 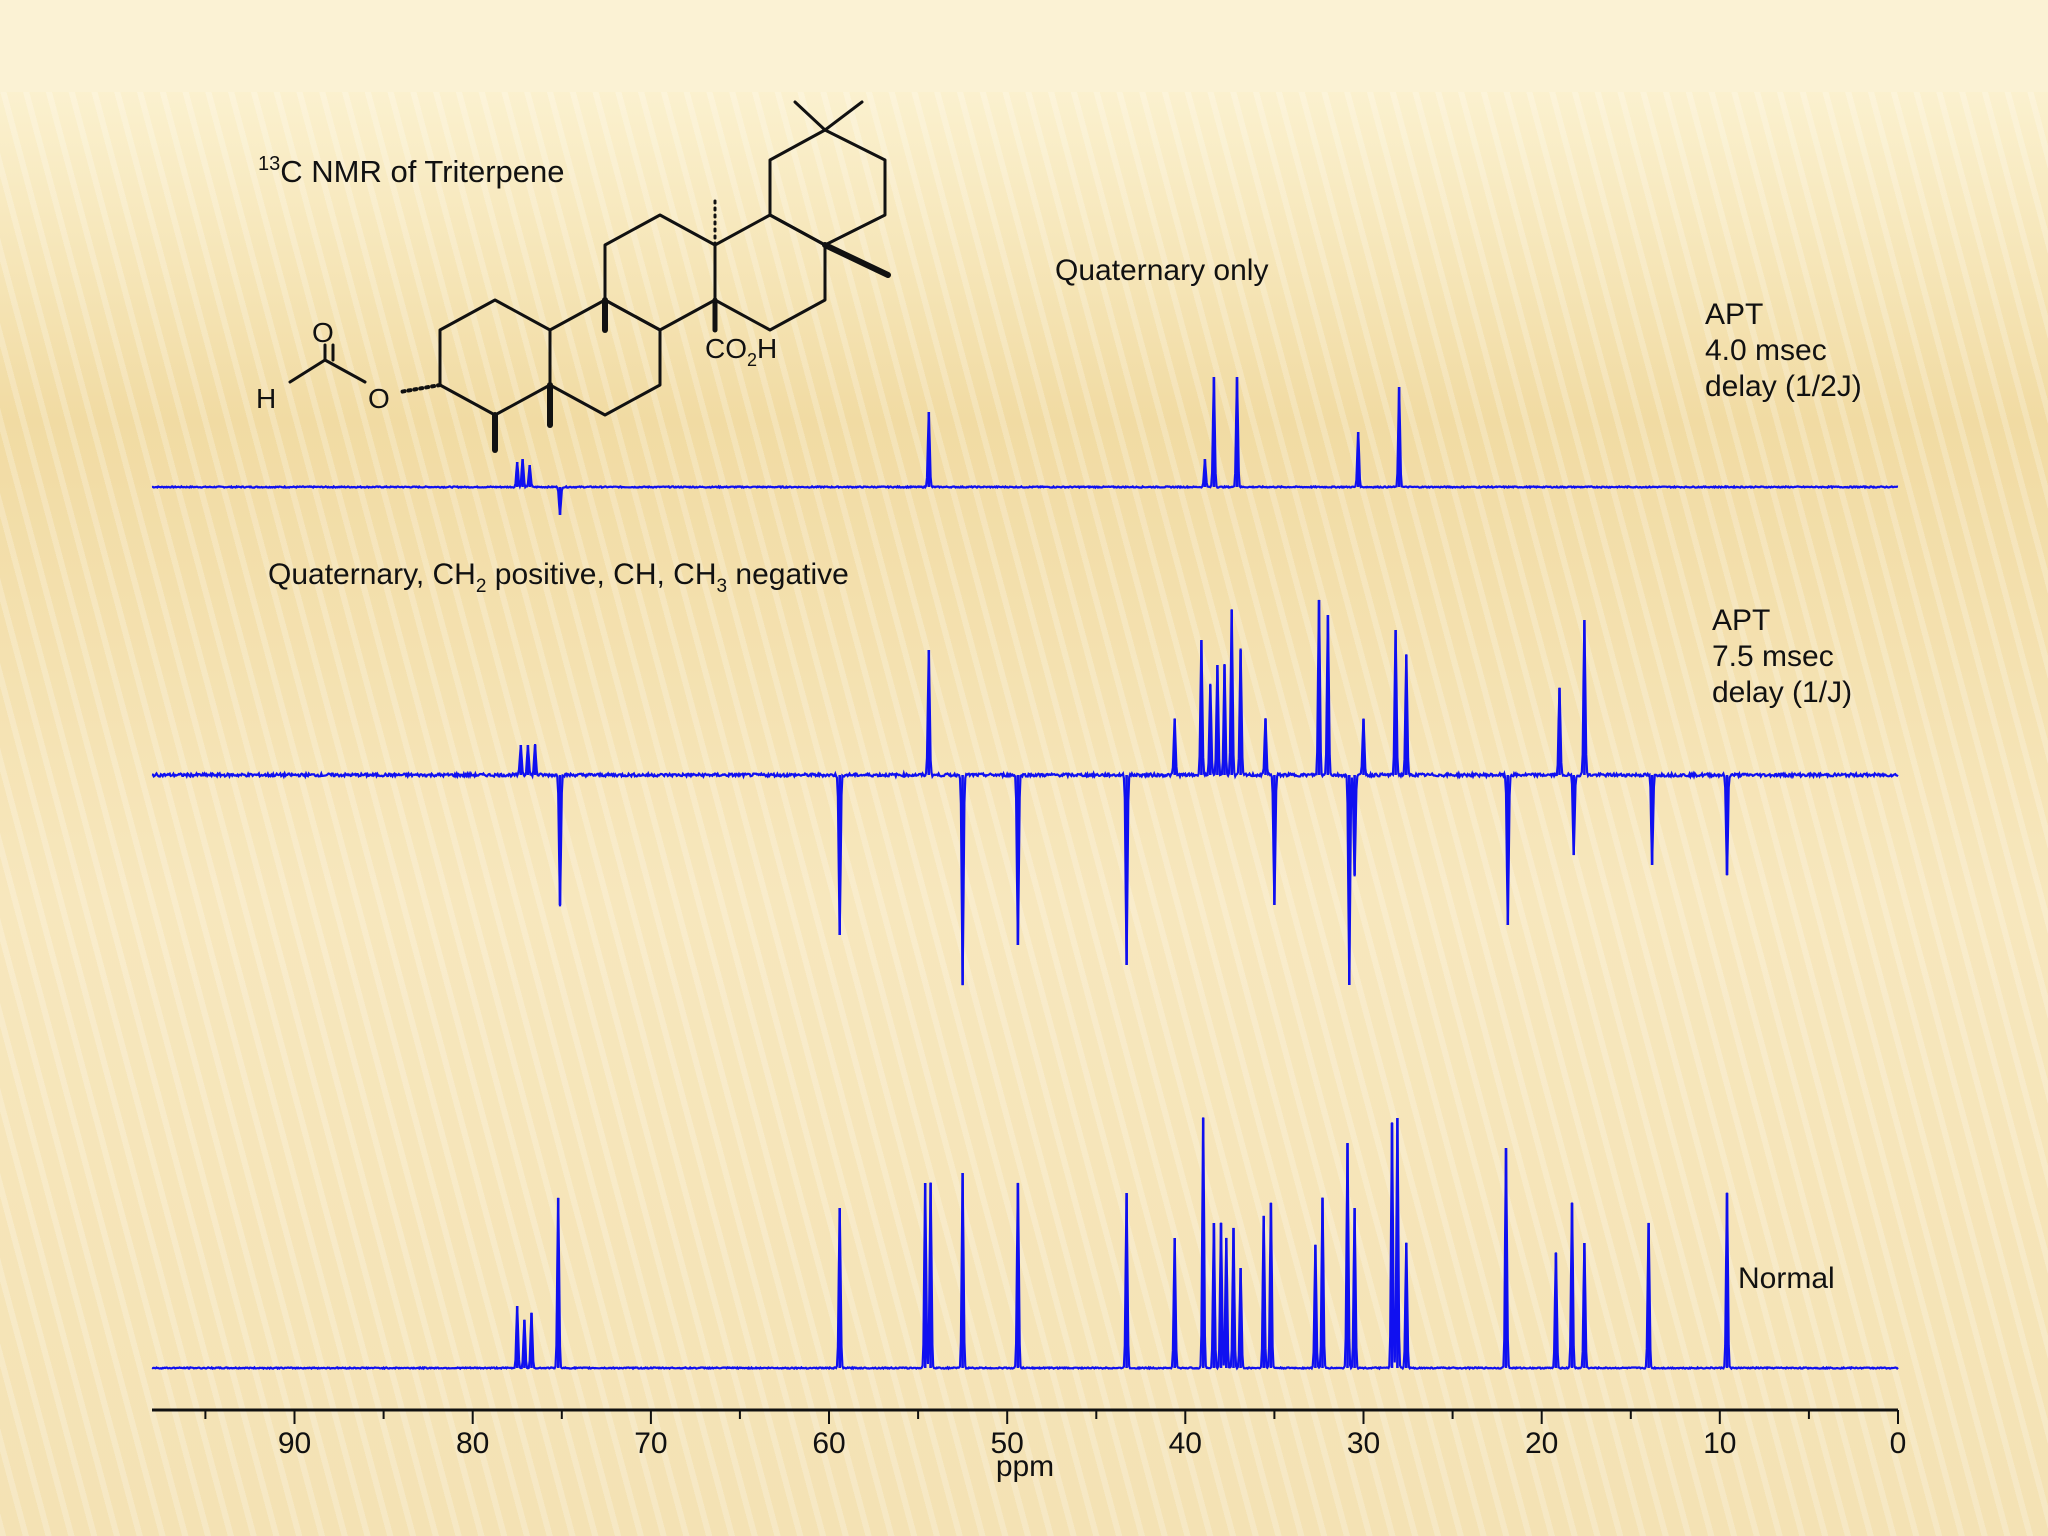 I want to click on acid-group-label: CO2H, so click(x=741, y=351).